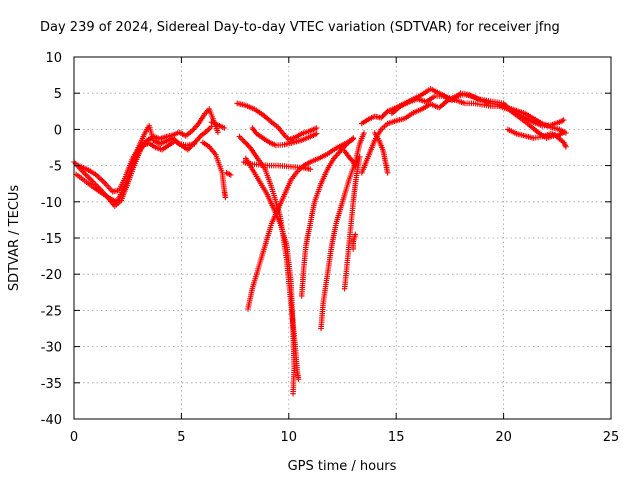 The width and height of the screenshot is (640, 480). I want to click on series-arc-i, so click(284, 137).